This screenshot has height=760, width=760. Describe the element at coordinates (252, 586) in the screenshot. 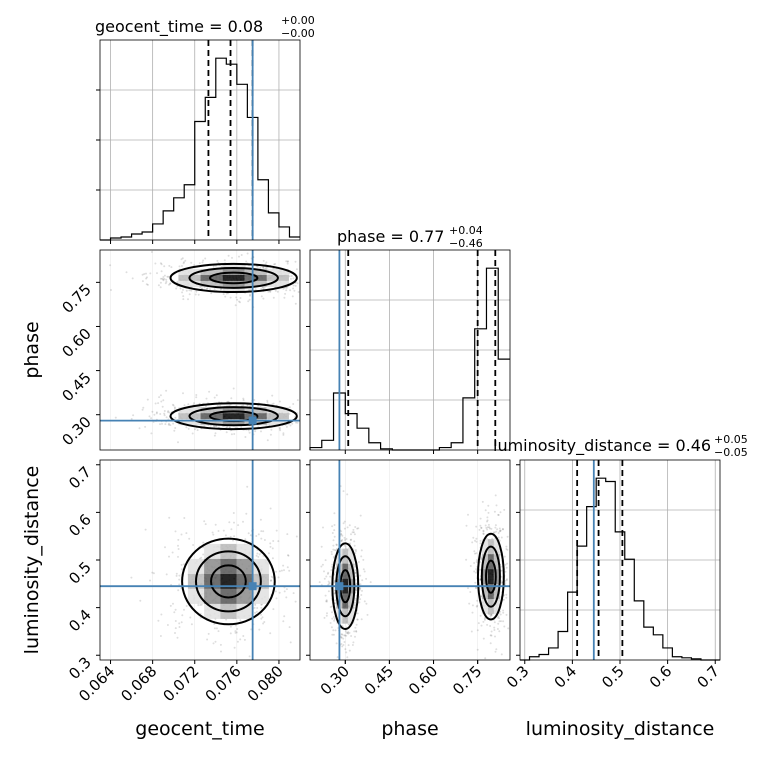

I see `truth-marker` at that location.